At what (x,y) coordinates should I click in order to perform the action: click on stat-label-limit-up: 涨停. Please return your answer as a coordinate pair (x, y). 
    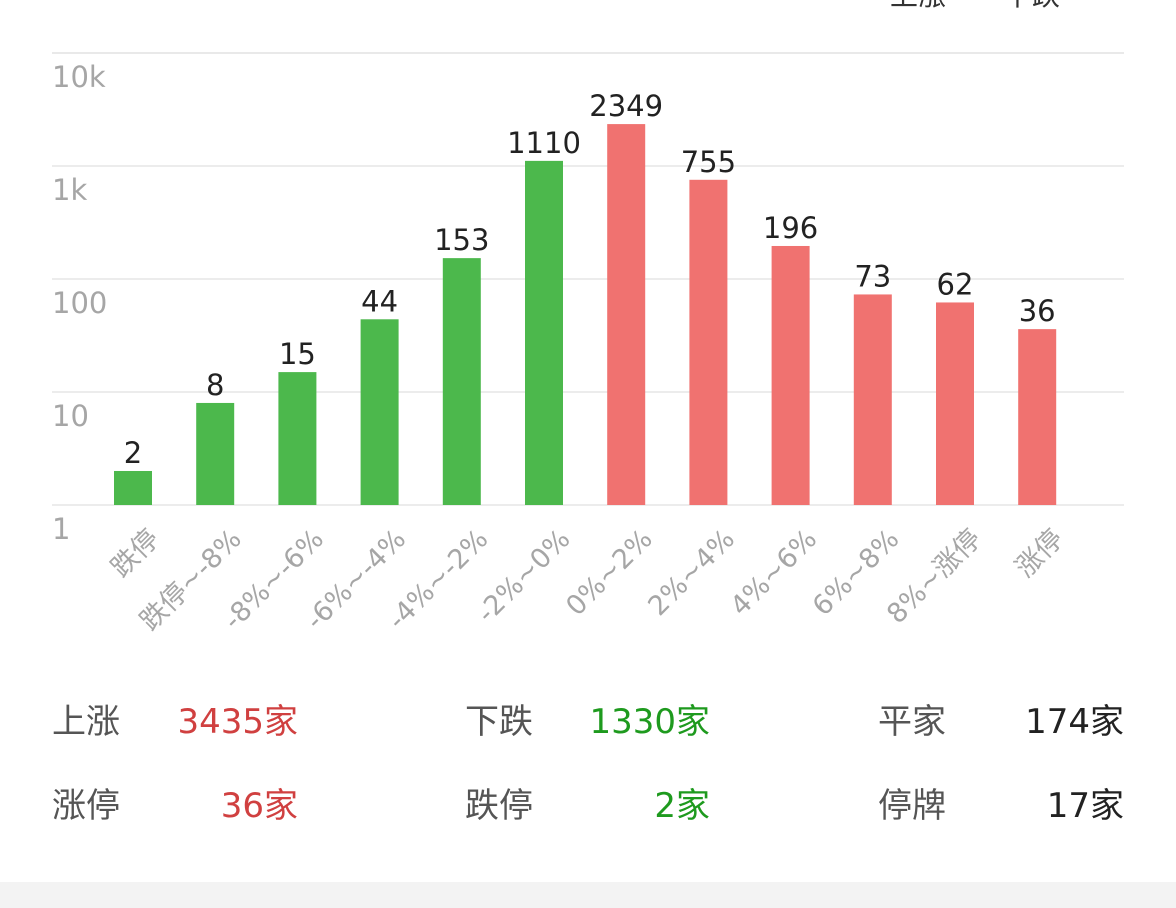
    Looking at the image, I should click on (86, 806).